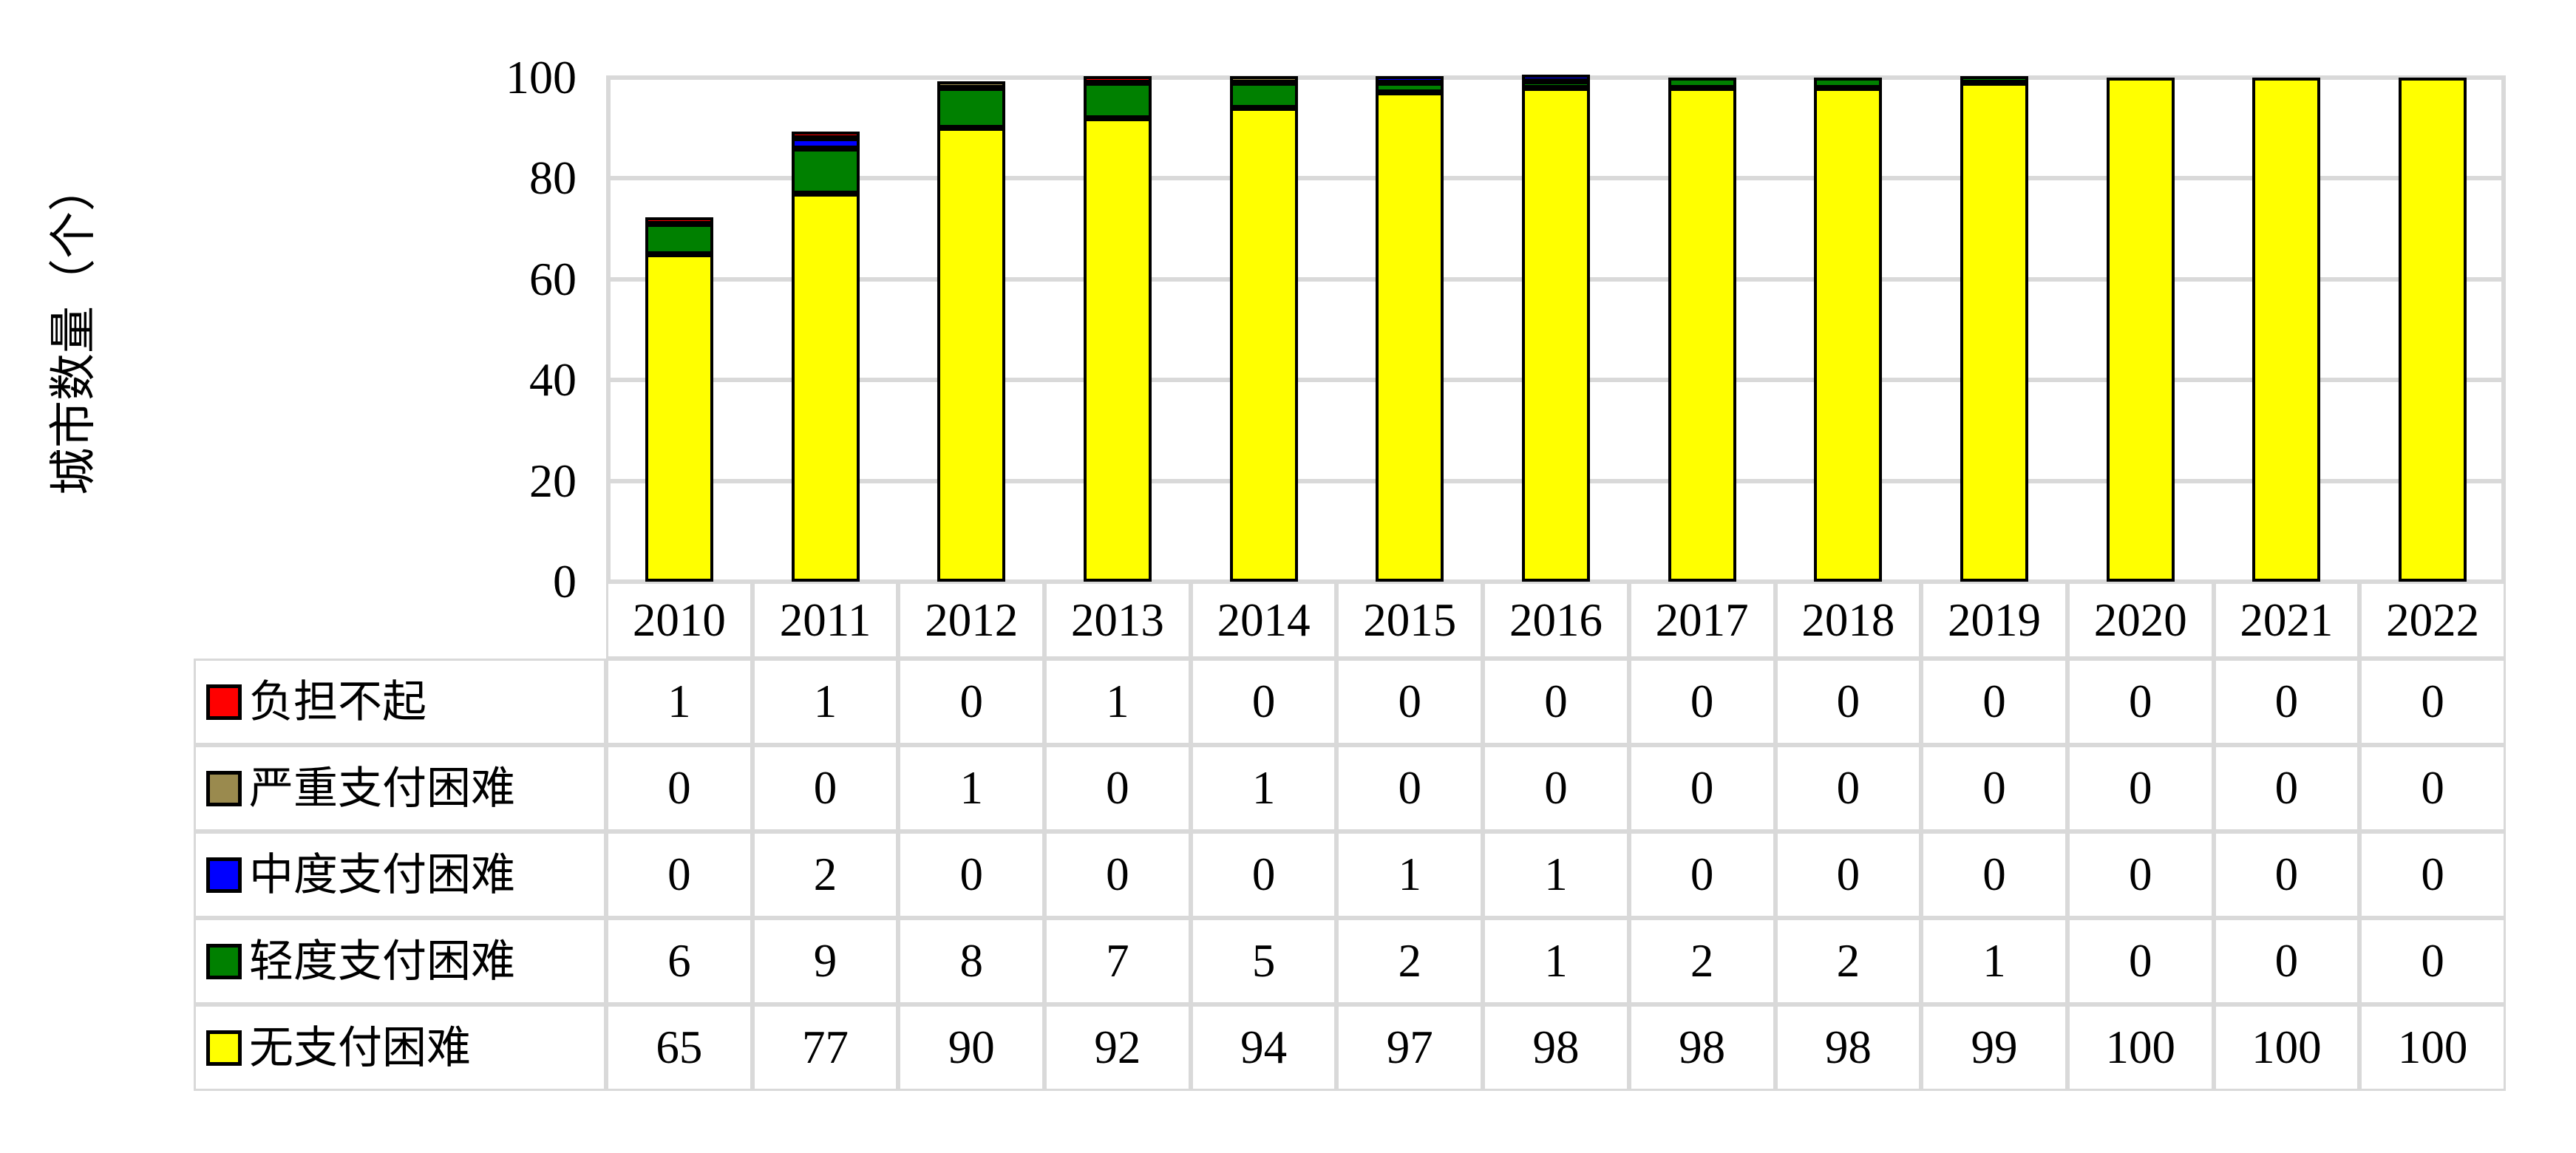 Image resolution: width=2576 pixels, height=1153 pixels. Describe the element at coordinates (360, 1047) in the screenshot. I see `legend-label: 无支付困难` at that location.